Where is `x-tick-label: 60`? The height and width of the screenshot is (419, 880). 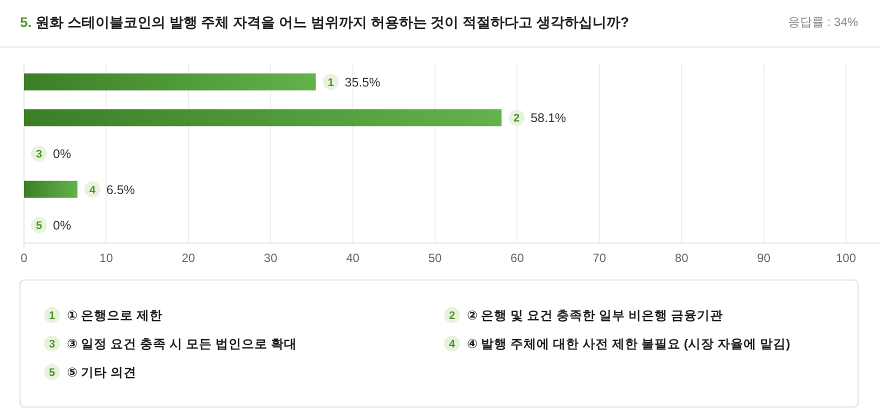 x-tick-label: 60 is located at coordinates (517, 258).